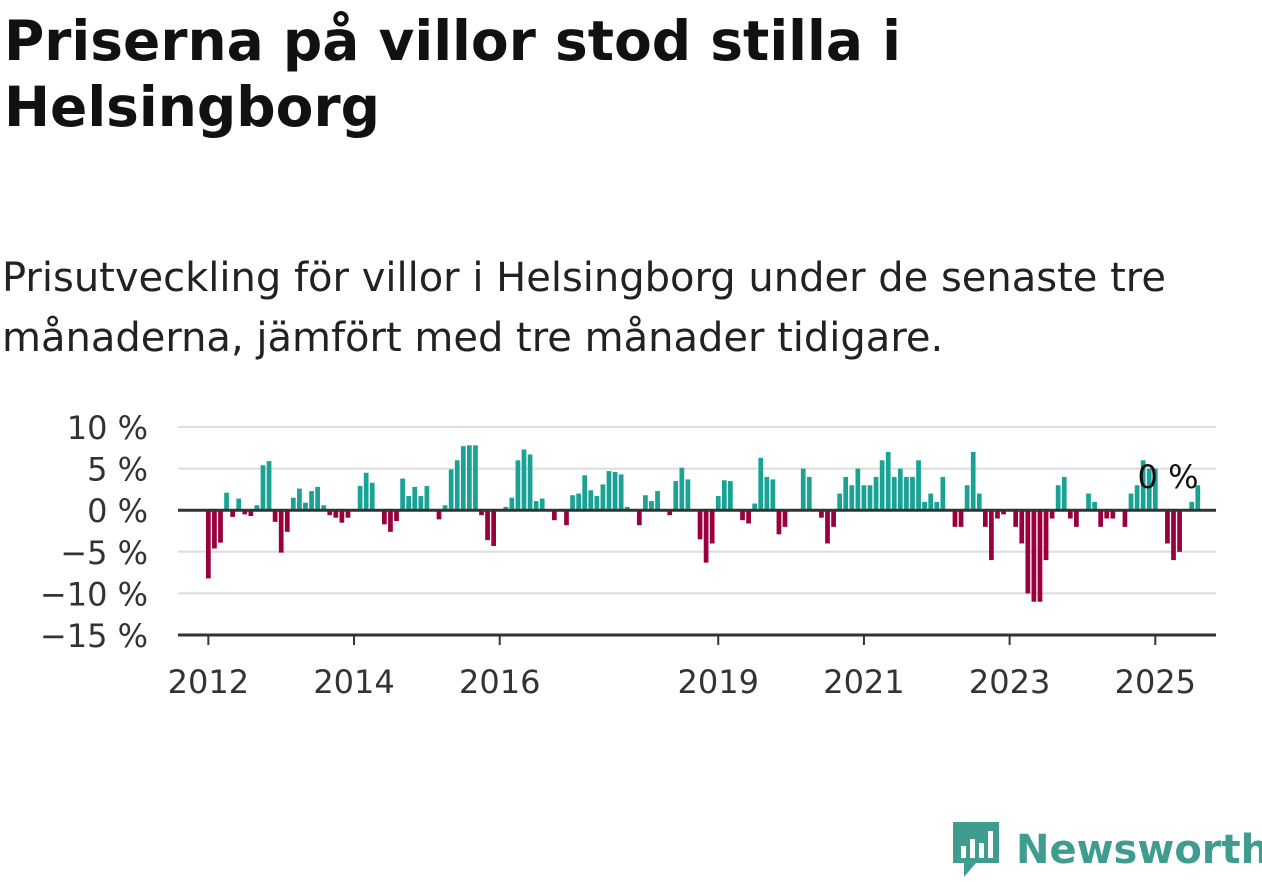  I want to click on x-tick-label: 2012, so click(208, 681).